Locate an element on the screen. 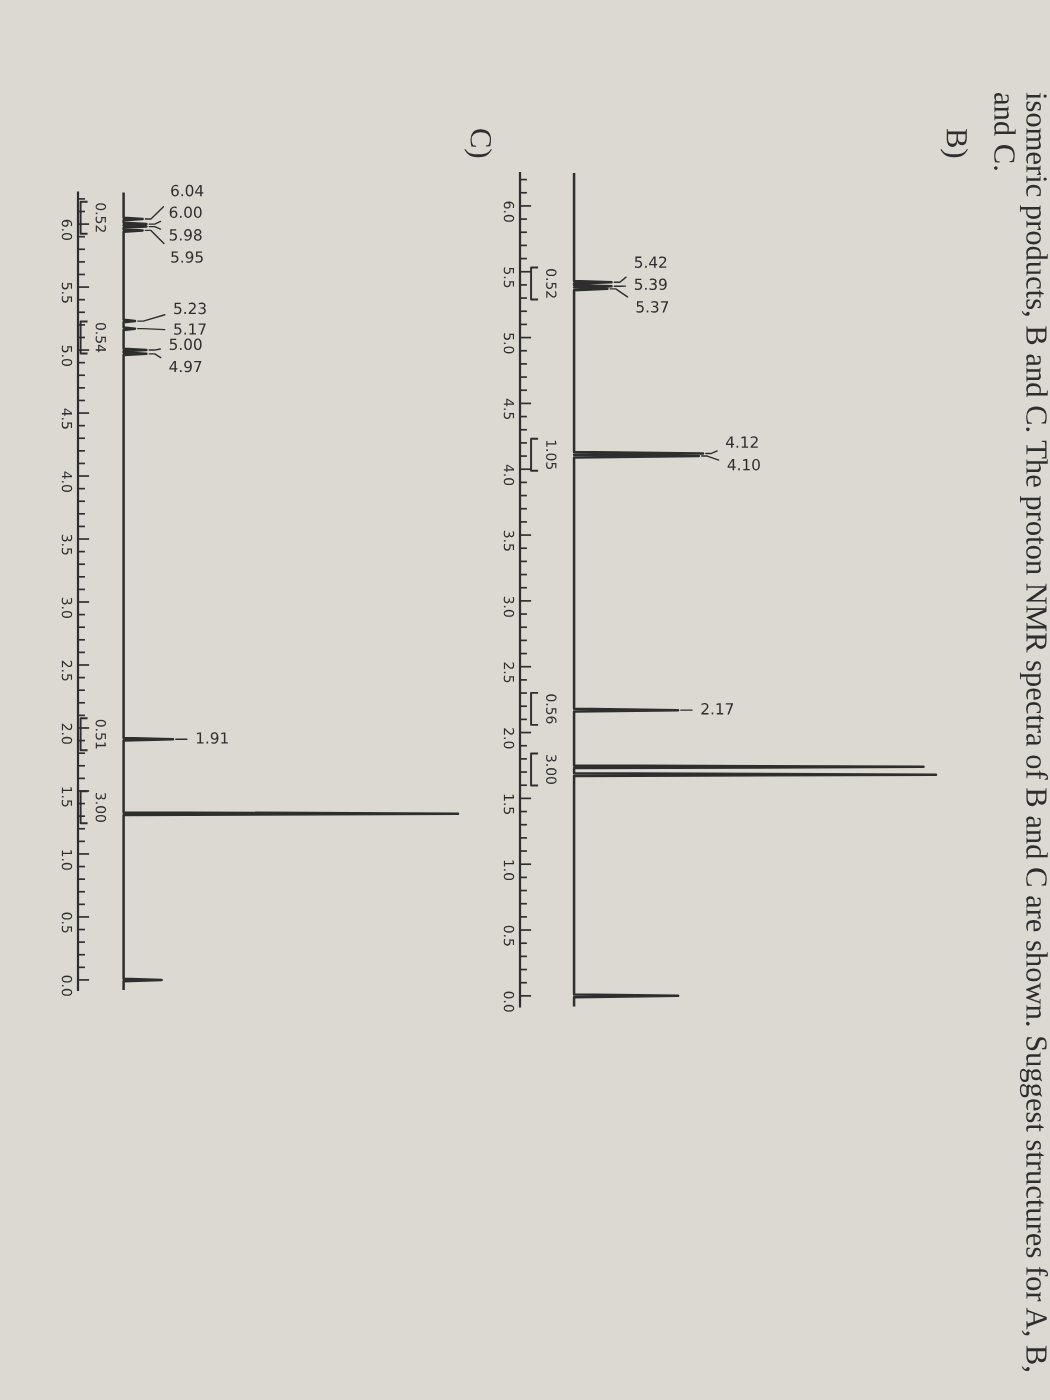 The width and height of the screenshot is (1050, 1400). text: isomeric products, B and C. The proton NMR spectra of B and C are shown. Suggest structures for A, B, and C. is located at coordinates (1021, 731).